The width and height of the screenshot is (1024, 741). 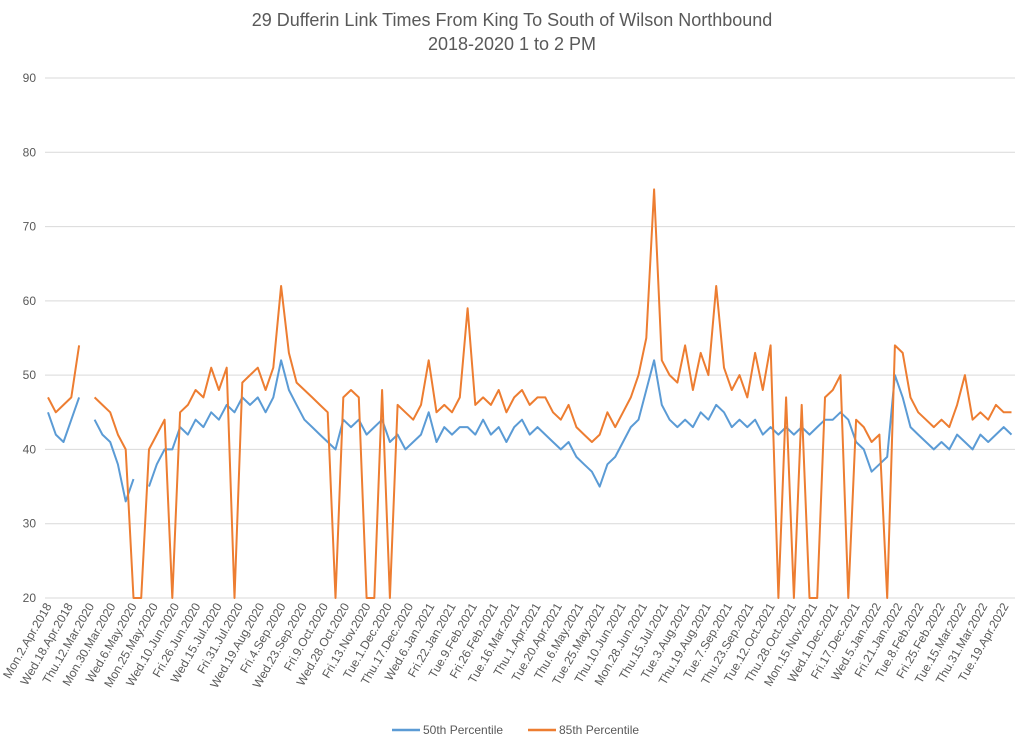 What do you see at coordinates (30, 301) in the screenshot?
I see `y-tick-label: 60` at bounding box center [30, 301].